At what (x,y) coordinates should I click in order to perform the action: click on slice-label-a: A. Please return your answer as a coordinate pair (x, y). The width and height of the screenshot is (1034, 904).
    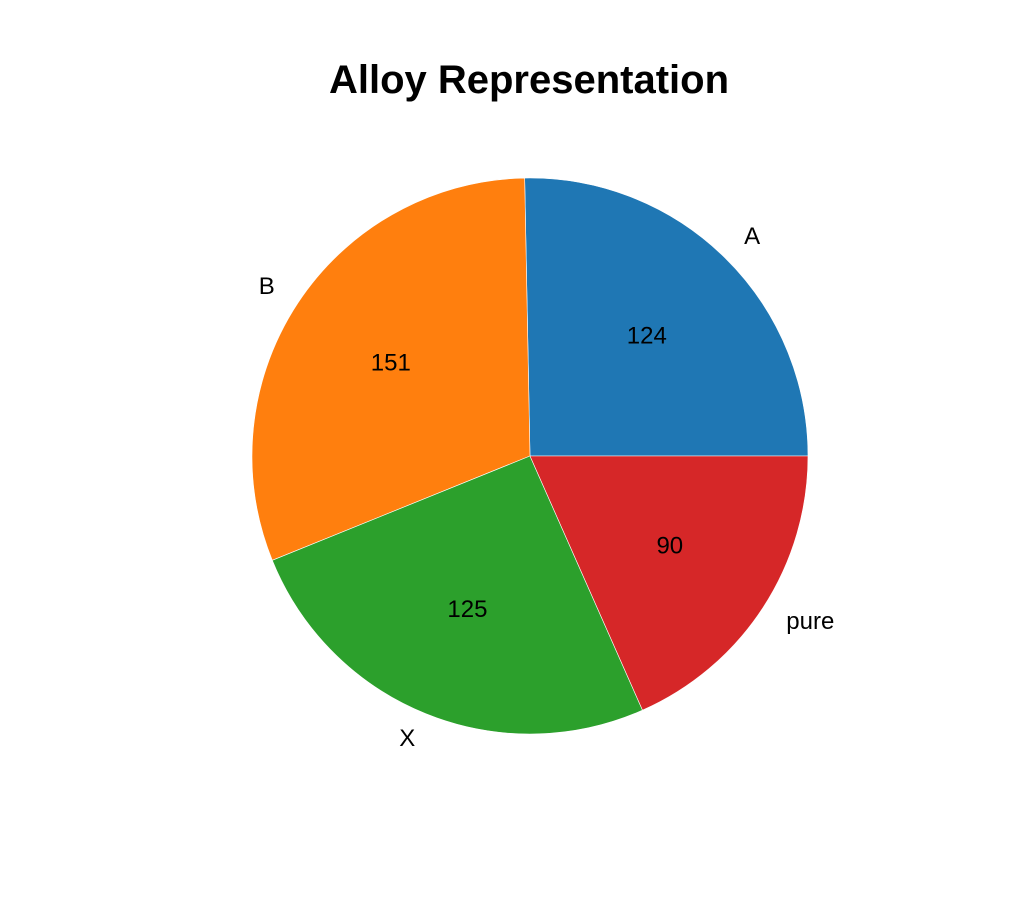
    Looking at the image, I should click on (752, 236).